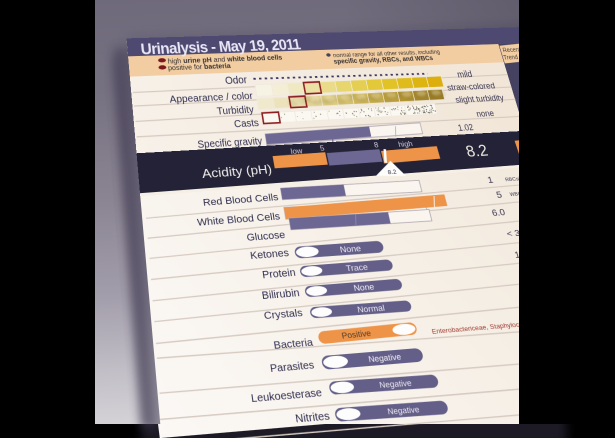 This screenshot has width=615, height=438. Describe the element at coordinates (211, 98) in the screenshot. I see `svg-text: Appearance / color` at that location.